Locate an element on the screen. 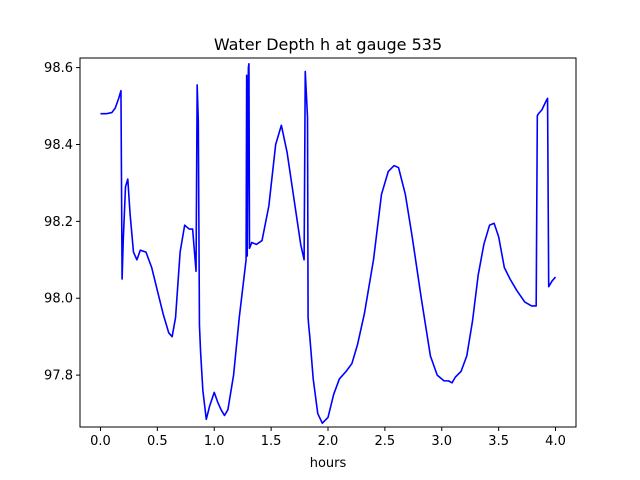  x-tick-label: 1.5 is located at coordinates (271, 441).